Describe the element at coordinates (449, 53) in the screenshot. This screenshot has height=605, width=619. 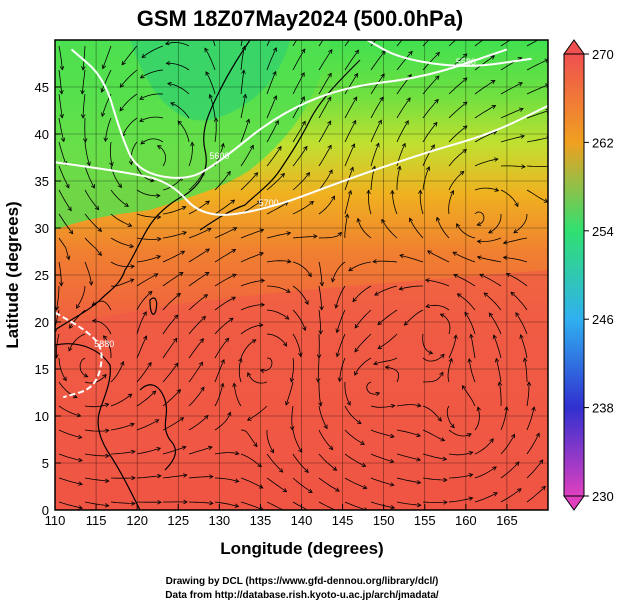
I see `contour-line` at that location.